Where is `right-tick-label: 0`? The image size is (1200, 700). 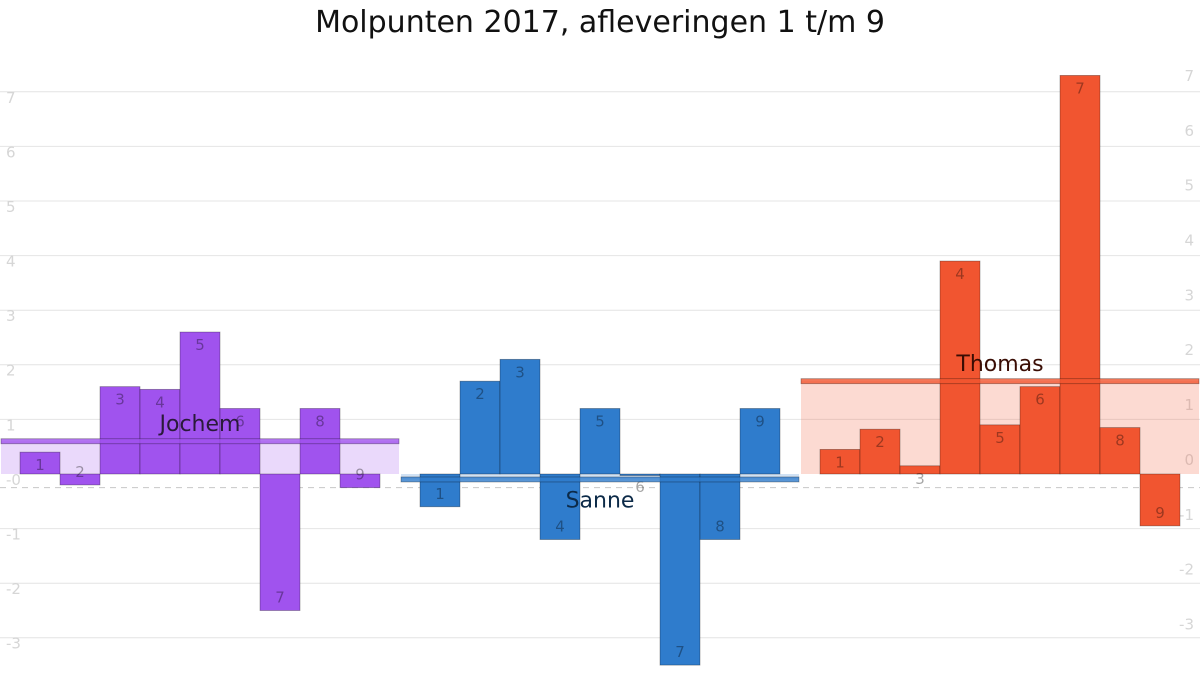 right-tick-label: 0 is located at coordinates (1189, 460).